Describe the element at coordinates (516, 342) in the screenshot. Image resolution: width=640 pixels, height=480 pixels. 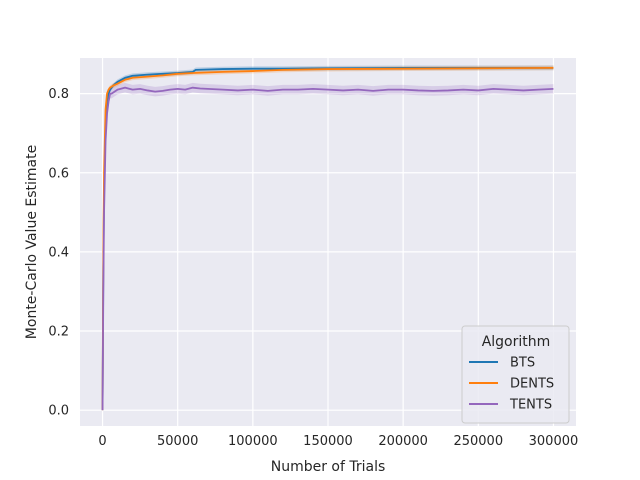
I see `legend-title: Algorithm` at that location.